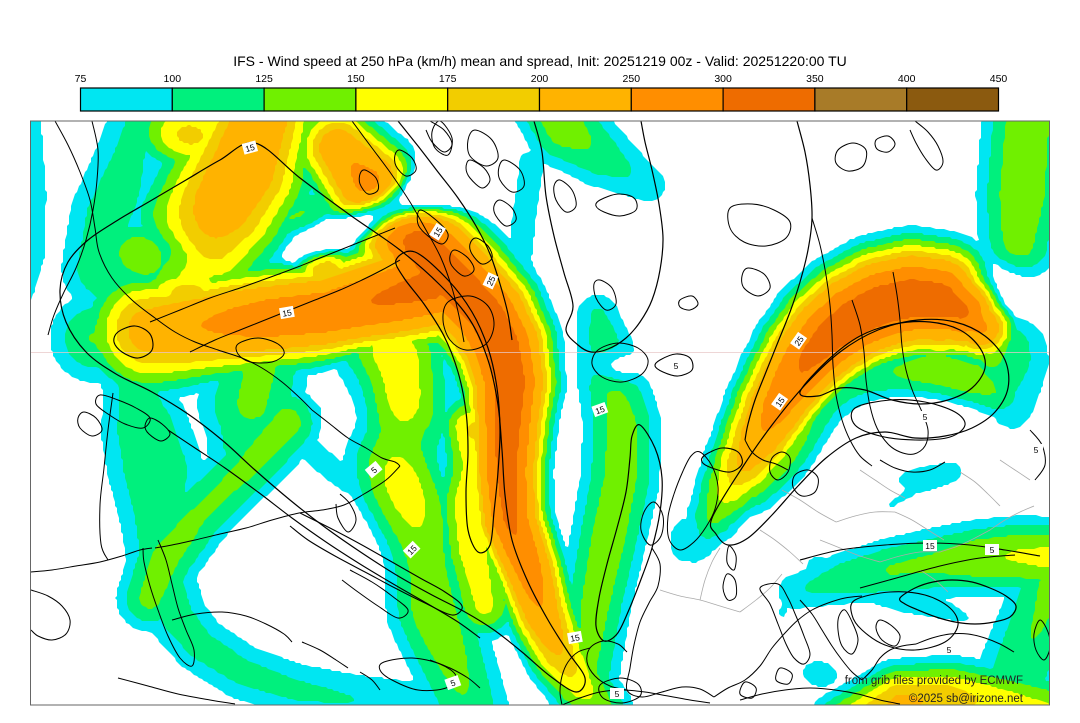 This screenshot has width=1080, height=723. What do you see at coordinates (264, 79) in the screenshot?
I see `svg-text: 125` at bounding box center [264, 79].